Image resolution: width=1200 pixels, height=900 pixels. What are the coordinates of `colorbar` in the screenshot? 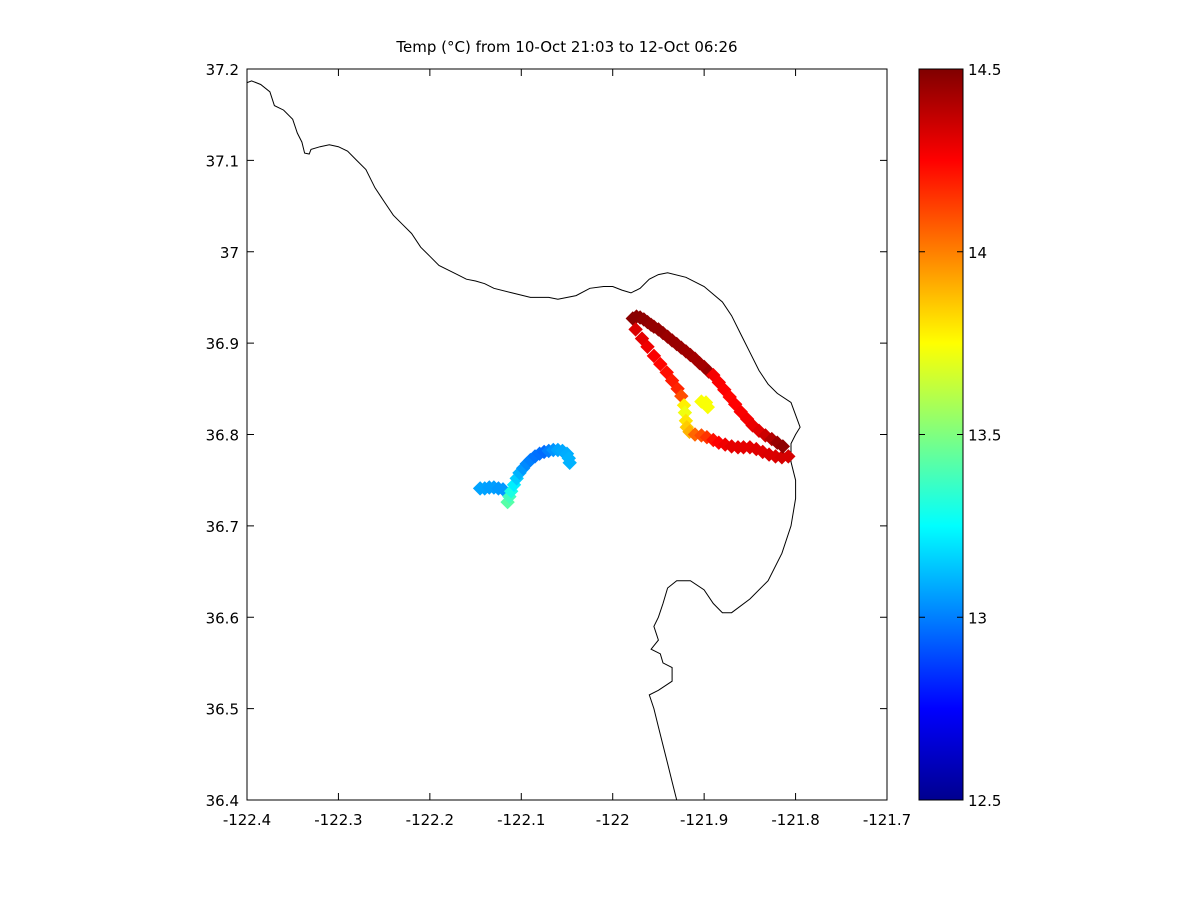 It's located at (941, 434).